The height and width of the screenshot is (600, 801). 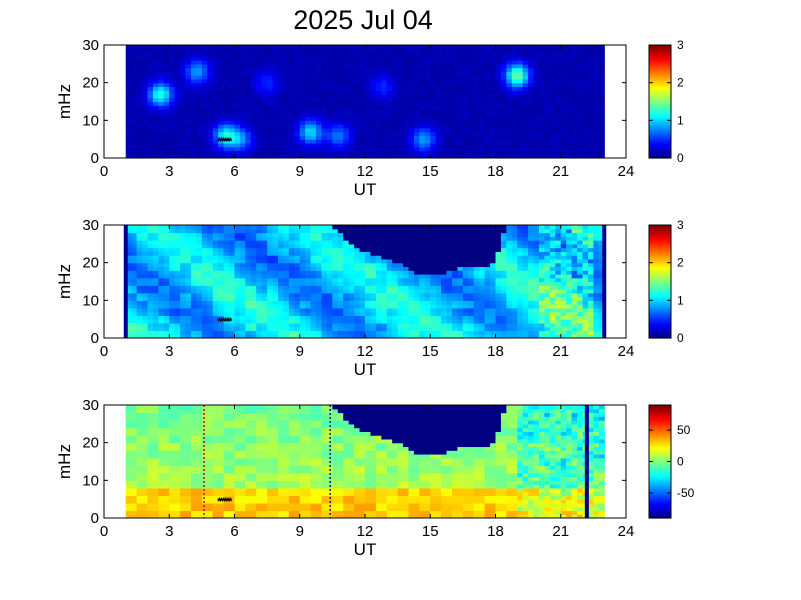 What do you see at coordinates (660, 145) in the screenshot?
I see `colorbar-step` at bounding box center [660, 145].